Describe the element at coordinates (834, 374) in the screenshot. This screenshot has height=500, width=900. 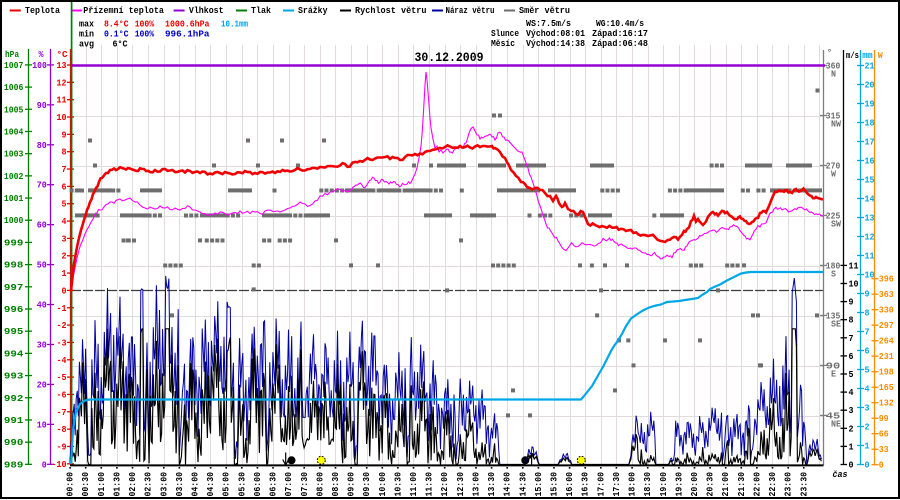
I see `svg-text: E` at that location.